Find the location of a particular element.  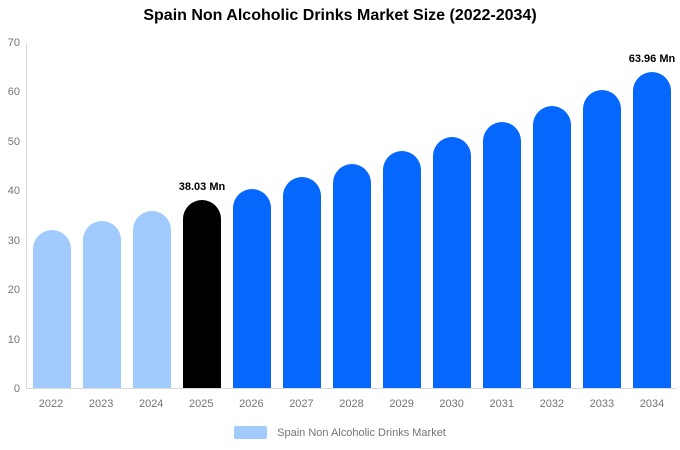

y-tick-label: 60 is located at coordinates (13, 92).